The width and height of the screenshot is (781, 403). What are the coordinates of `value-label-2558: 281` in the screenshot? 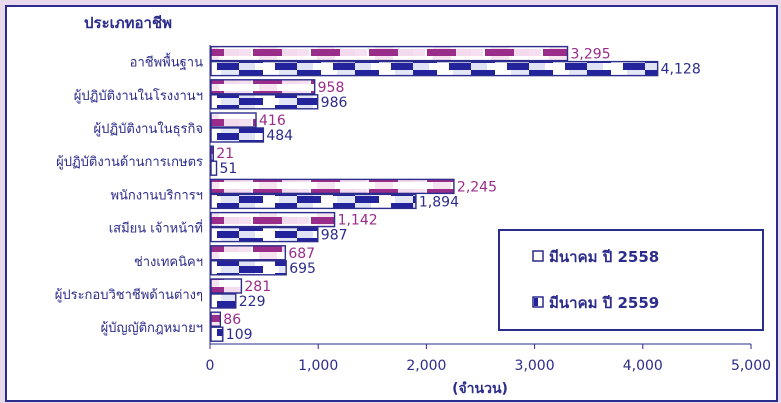 It's located at (257, 287).